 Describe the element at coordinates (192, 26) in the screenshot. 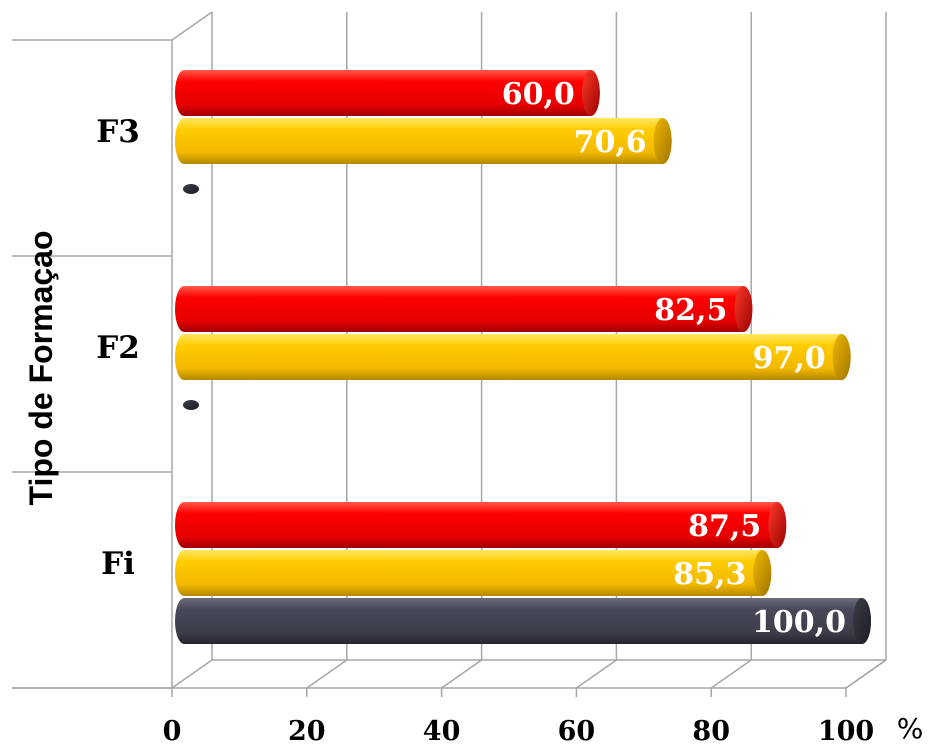

I see `axis-left-top` at that location.